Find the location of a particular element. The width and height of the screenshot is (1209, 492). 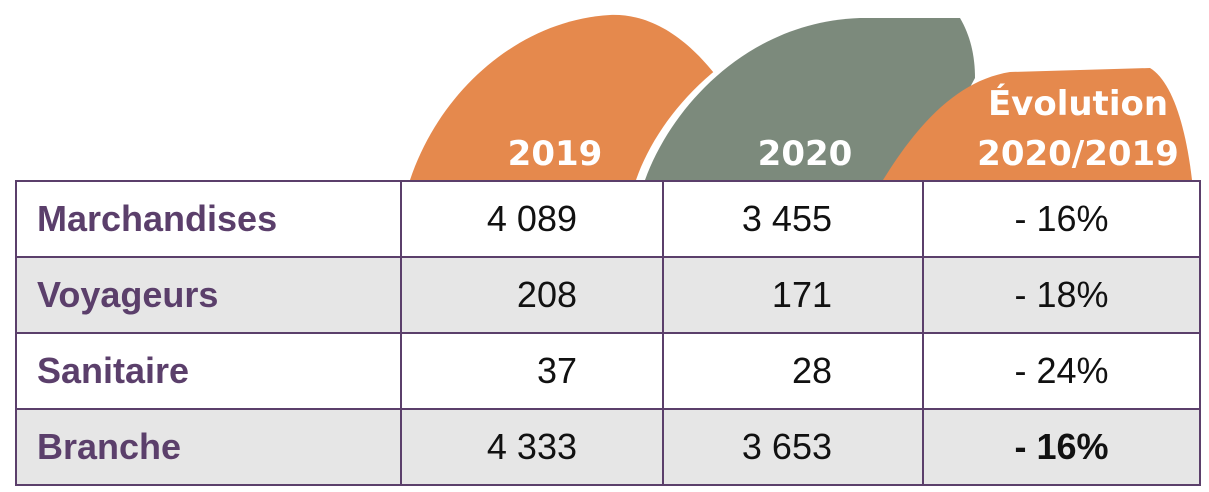

header-evolution-period: 2020/2019 is located at coordinates (1078, 154).